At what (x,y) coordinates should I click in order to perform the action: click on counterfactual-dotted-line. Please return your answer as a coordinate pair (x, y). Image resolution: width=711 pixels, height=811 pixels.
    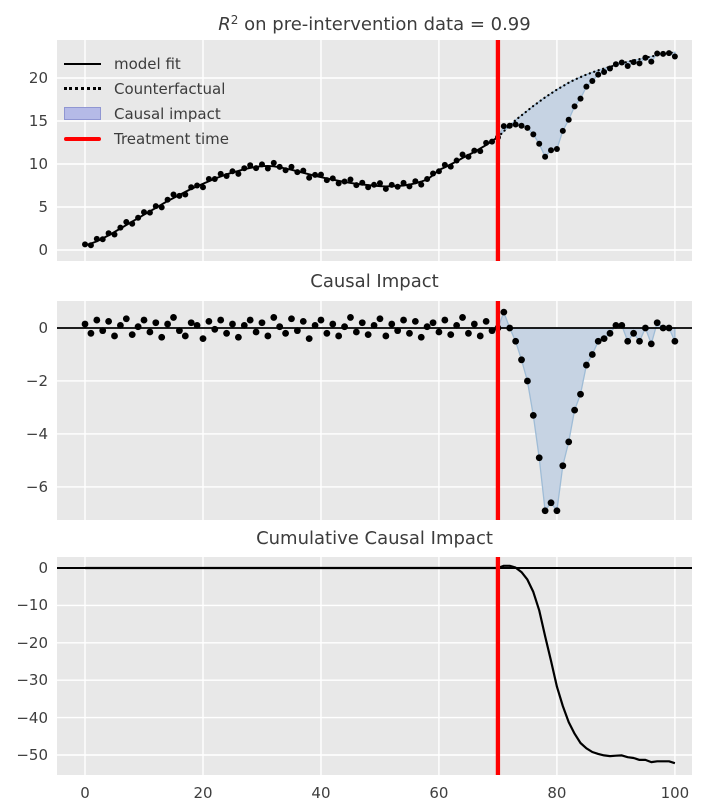
    Looking at the image, I should click on (586, 95).